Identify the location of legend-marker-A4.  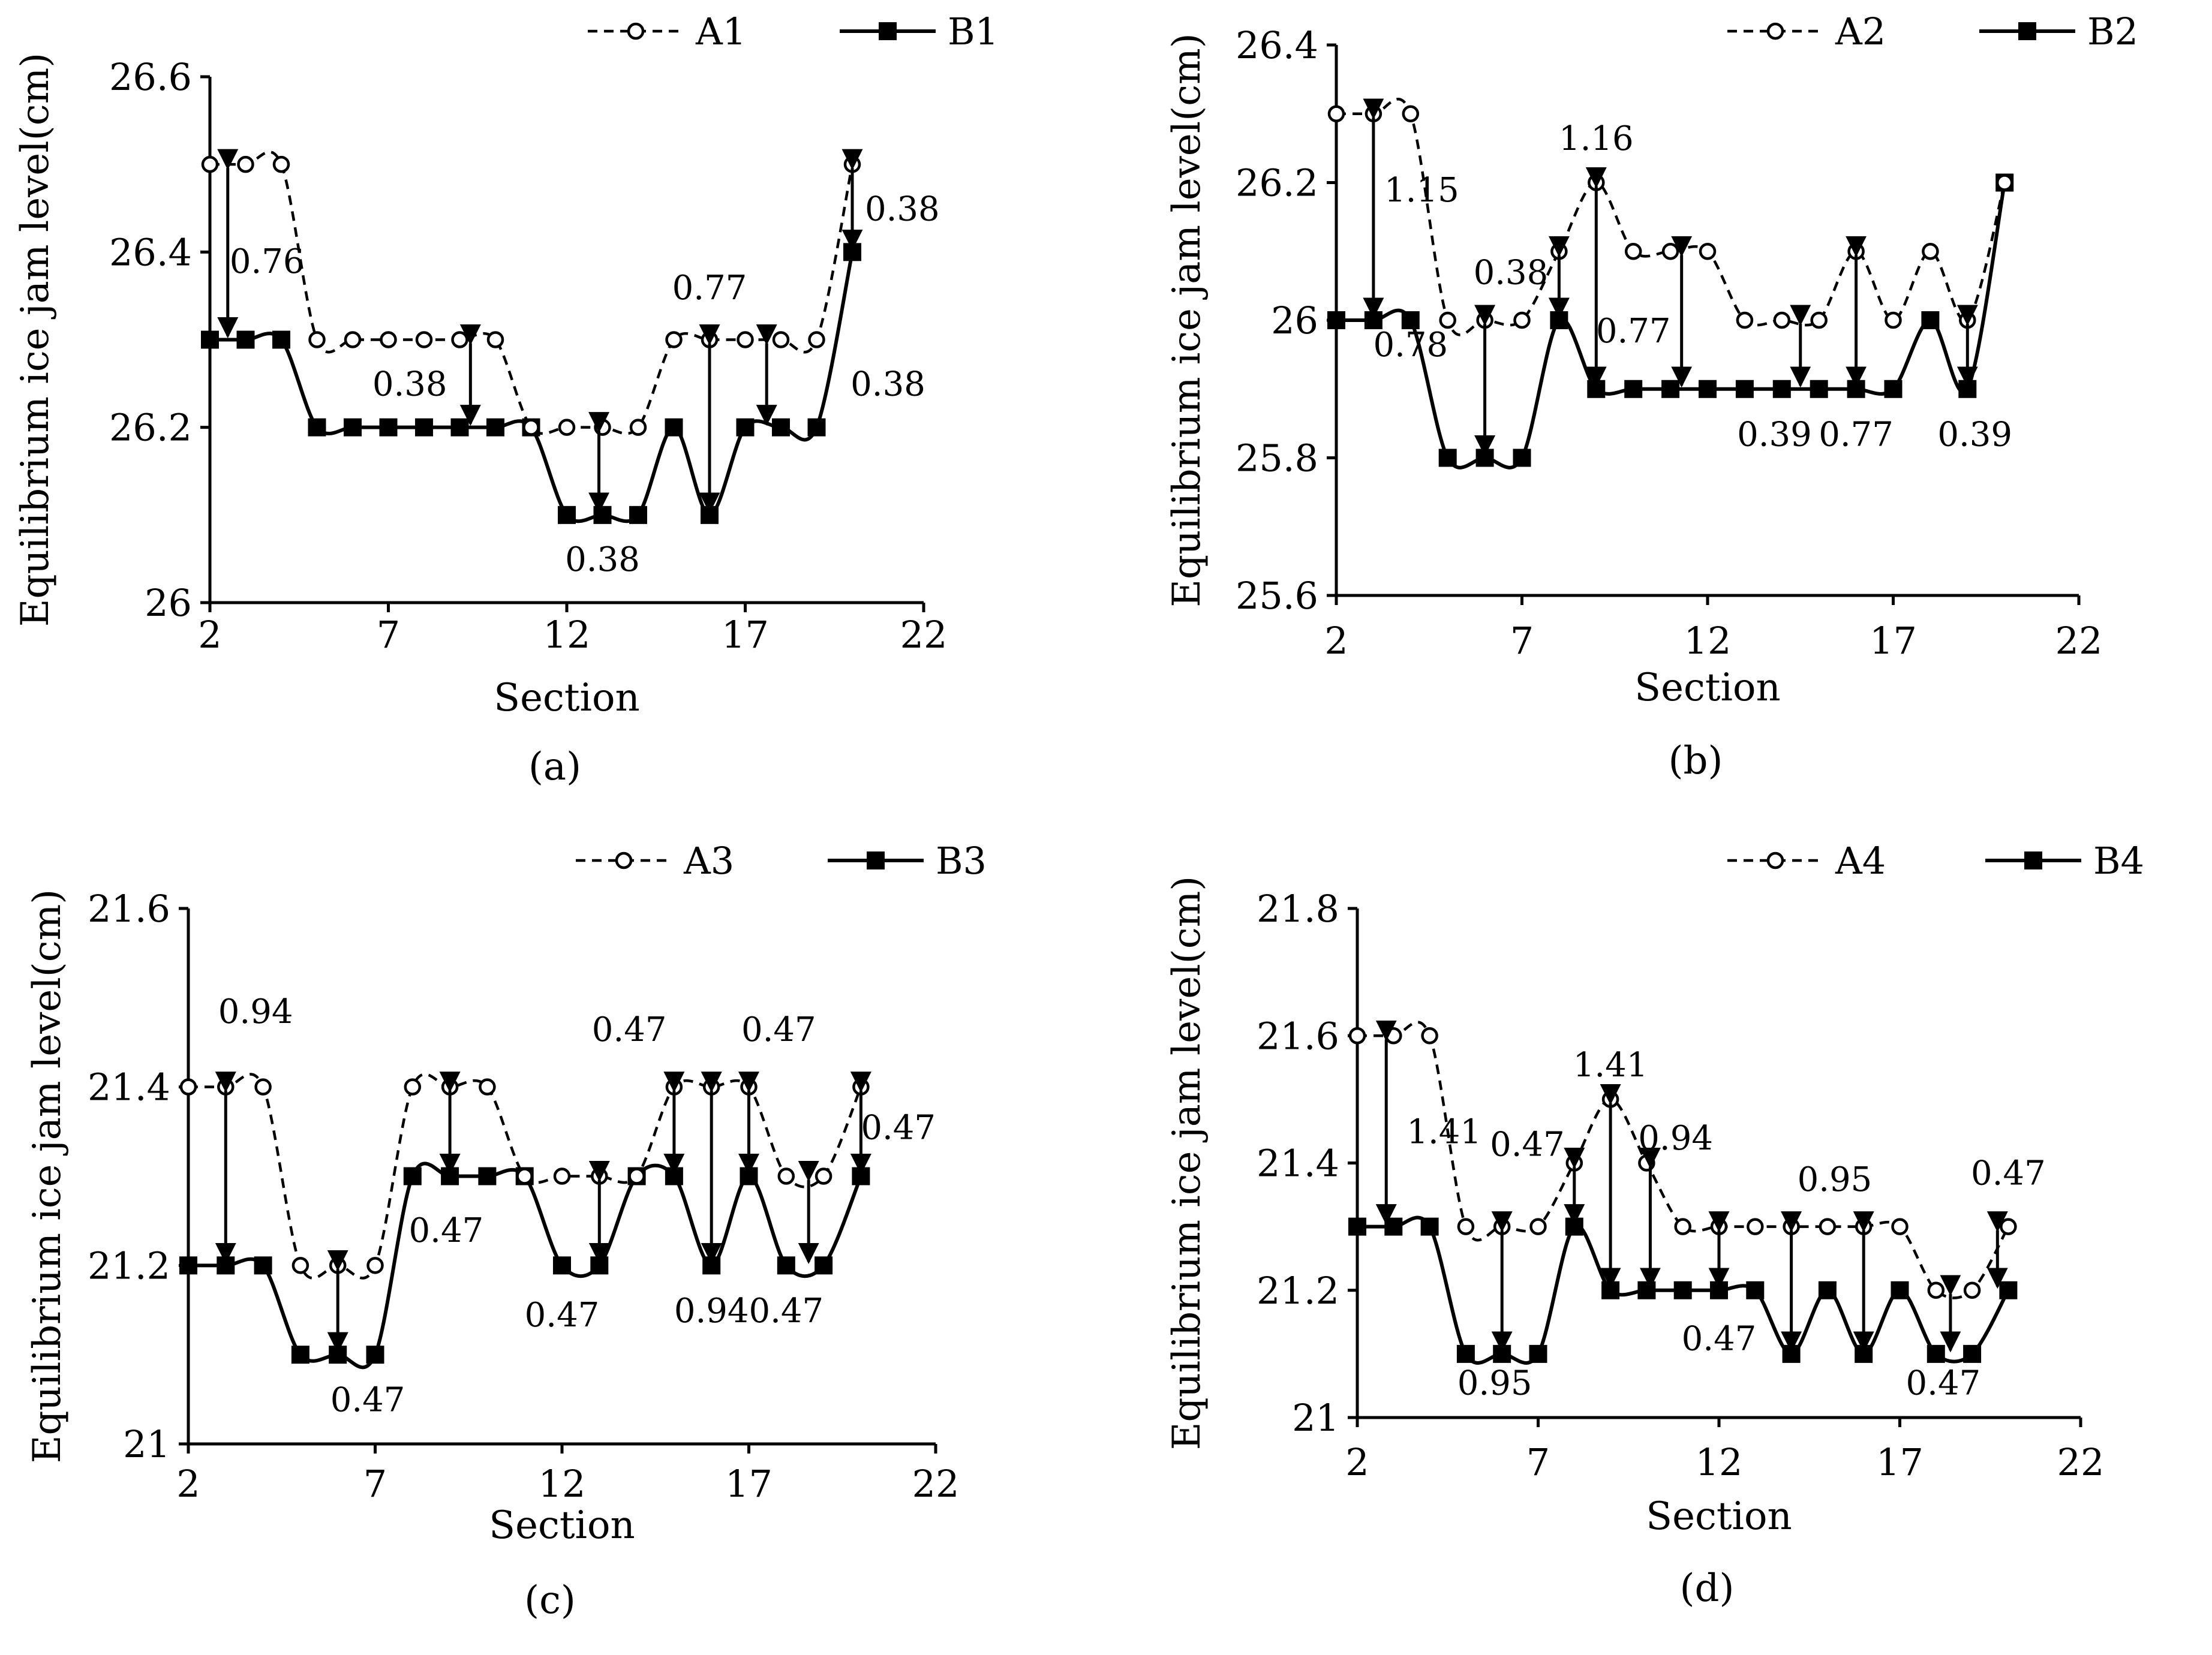
(1775, 860).